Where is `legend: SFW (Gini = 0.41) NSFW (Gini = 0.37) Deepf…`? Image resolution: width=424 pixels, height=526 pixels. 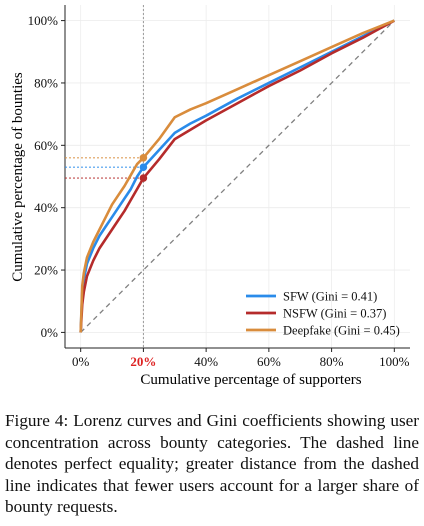
legend: SFW (Gini = 0.41) NSFW (Gini = 0.37) Deepf… is located at coordinates (323, 314).